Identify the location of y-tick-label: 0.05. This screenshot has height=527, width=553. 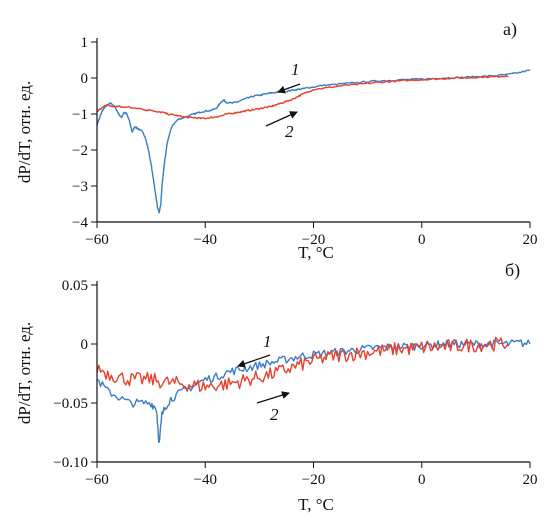
(75, 286).